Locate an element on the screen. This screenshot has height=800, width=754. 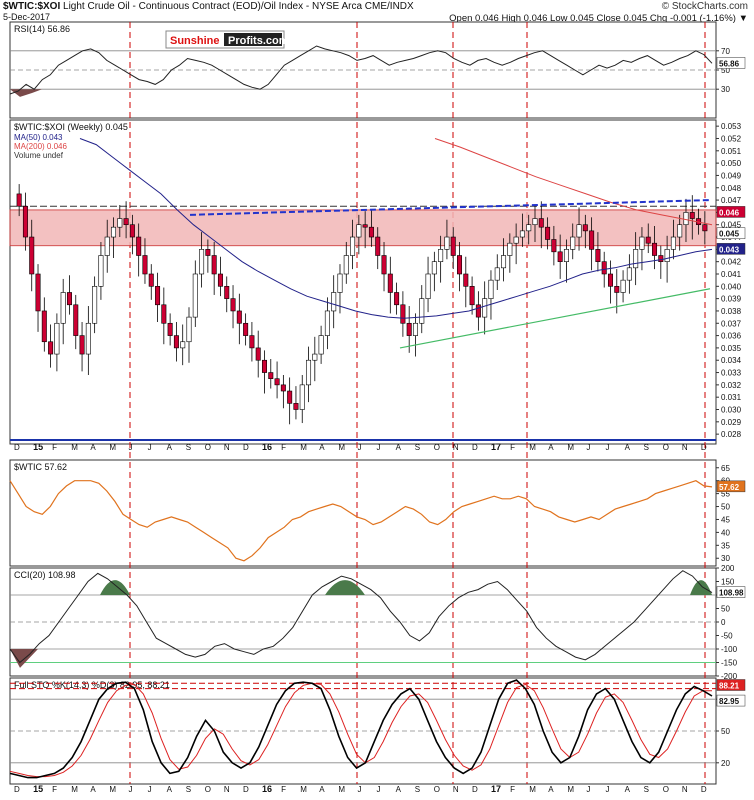
legend-ma50: MA(50) 0.043 is located at coordinates (38, 137).